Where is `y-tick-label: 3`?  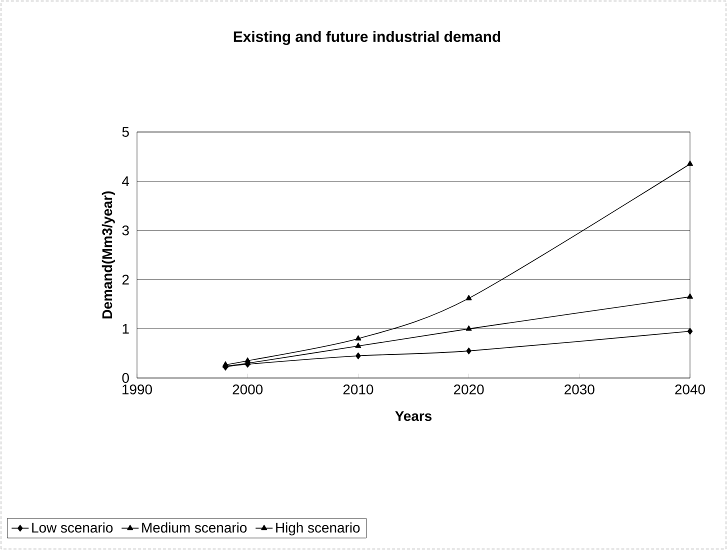
y-tick-label: 3 is located at coordinates (125, 230).